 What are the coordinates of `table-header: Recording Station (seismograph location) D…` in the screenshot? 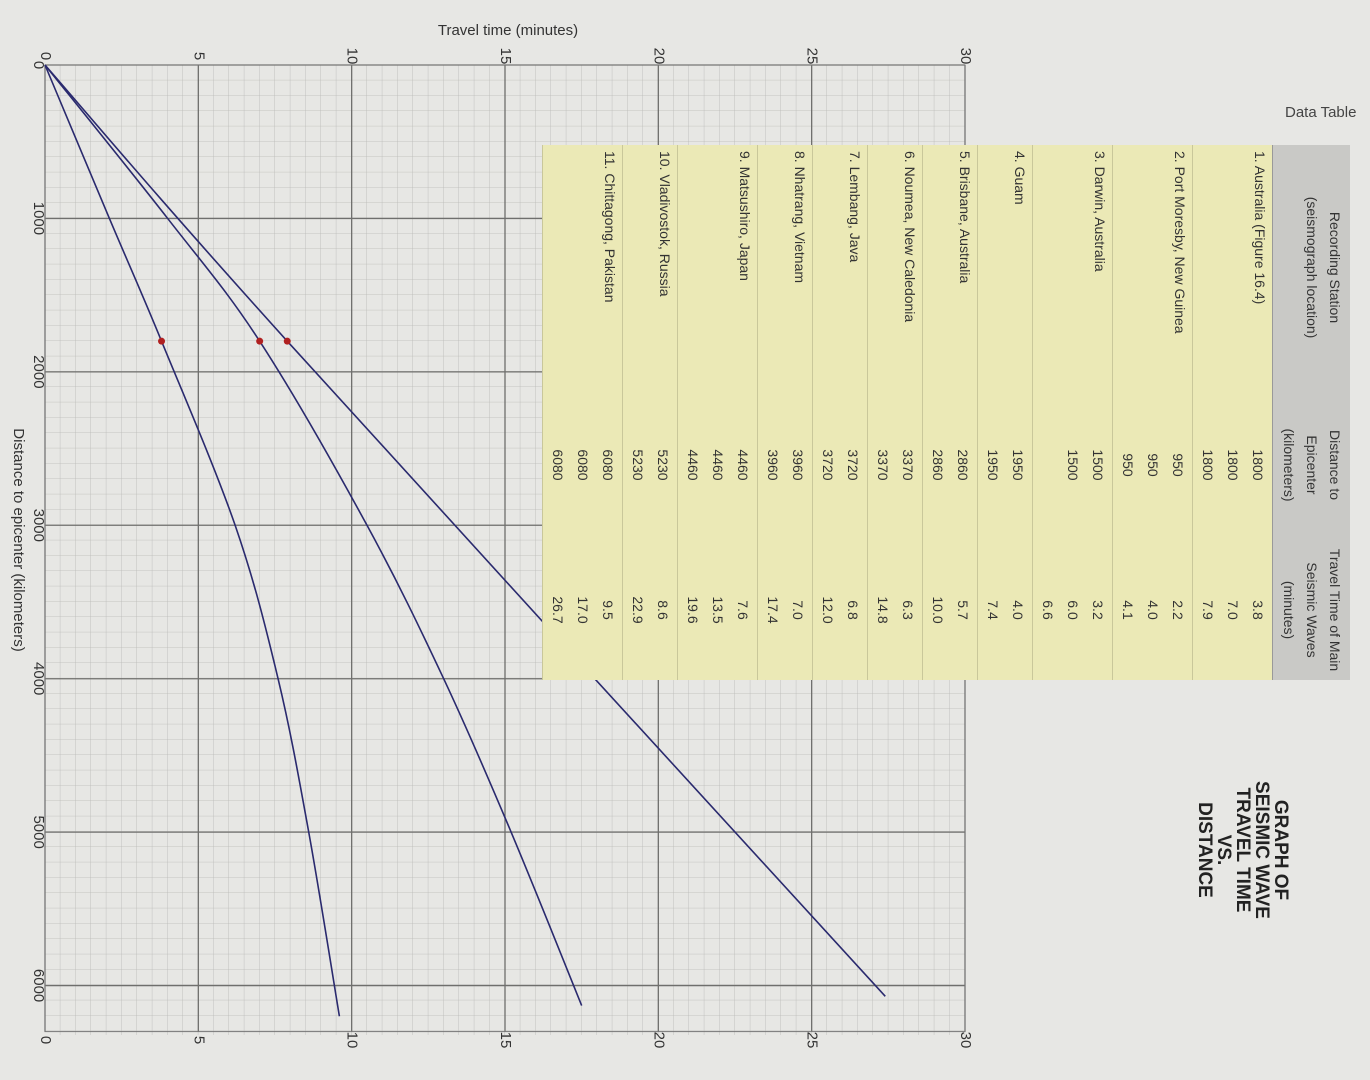 It's located at (1311, 412).